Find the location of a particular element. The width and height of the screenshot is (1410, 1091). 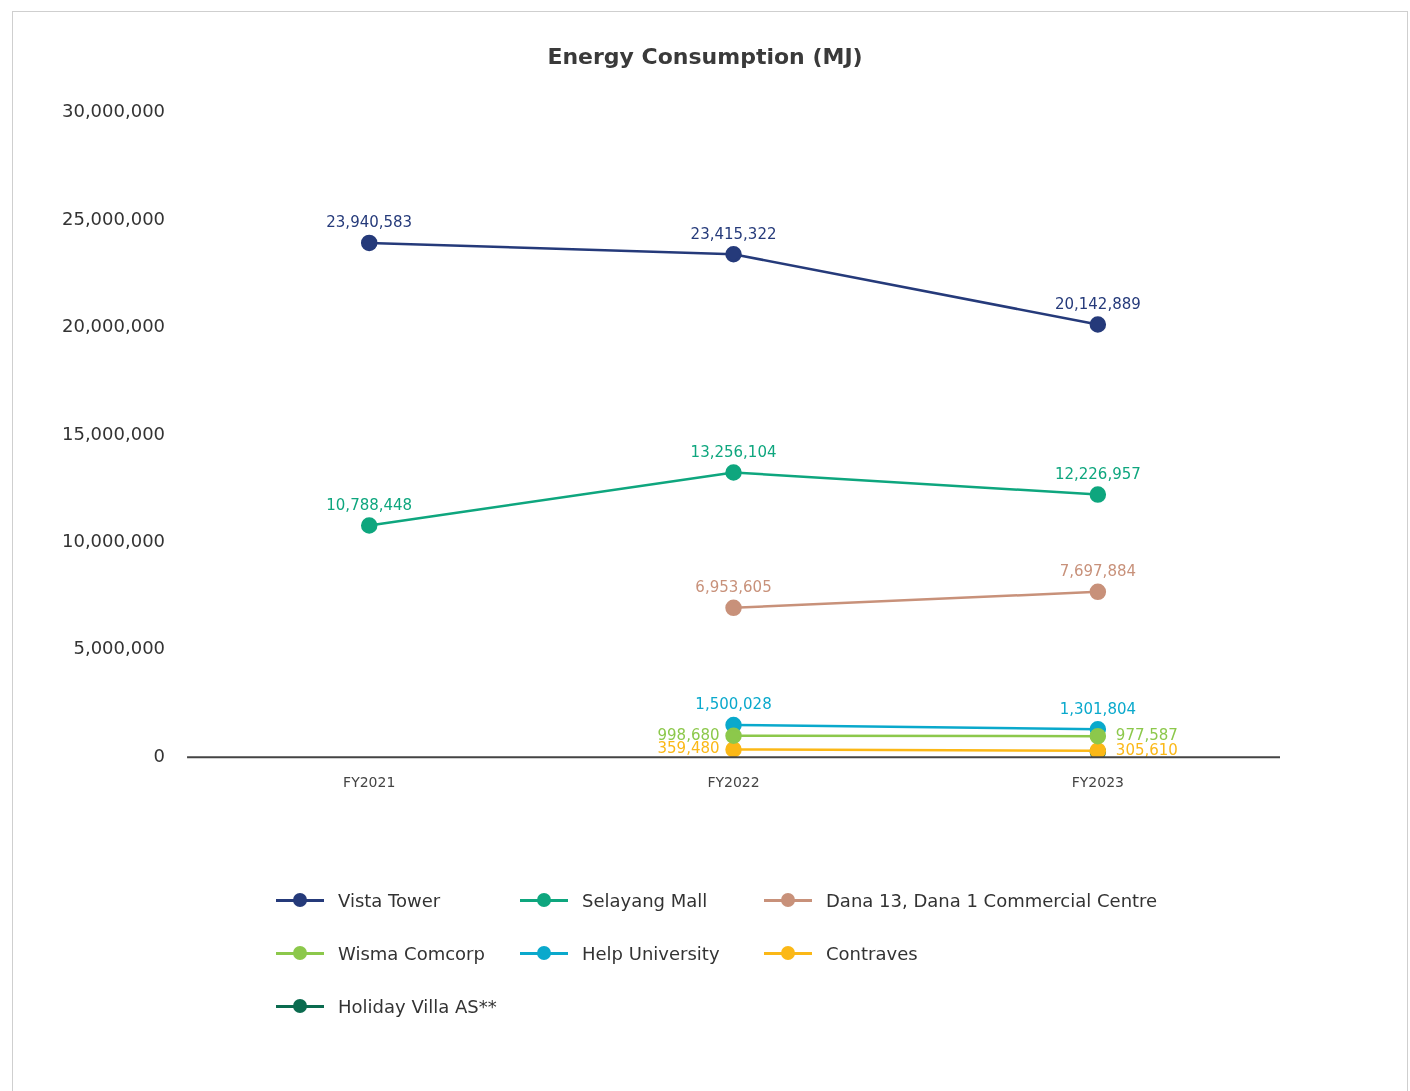

x-tick-label: FY2023 is located at coordinates (1097, 782).